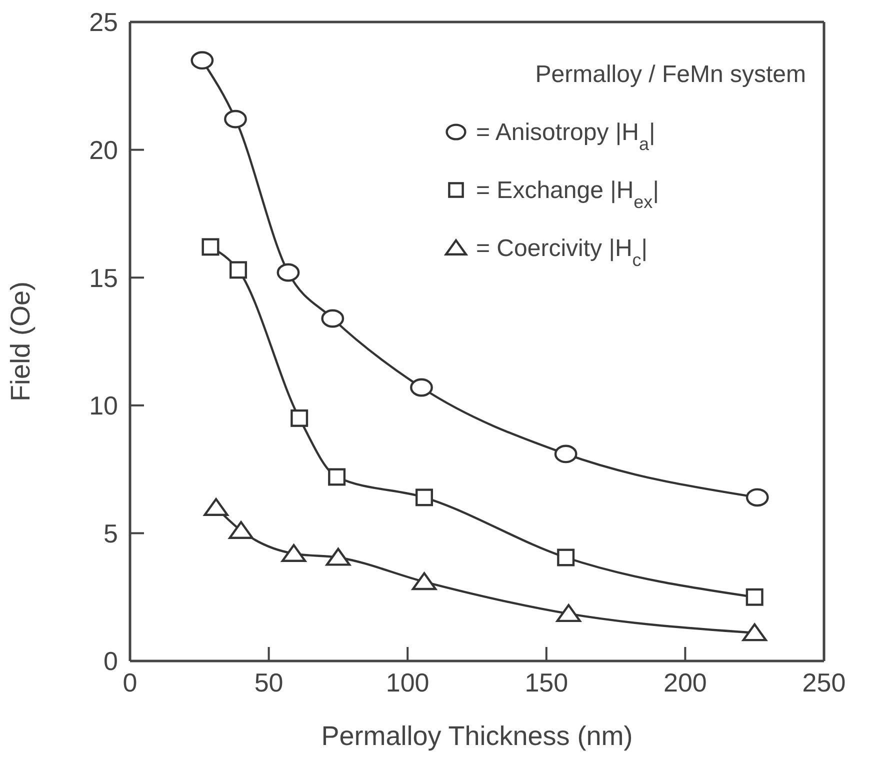 This screenshot has width=870, height=763. Describe the element at coordinates (111, 533) in the screenshot. I see `y-tick-label: 5` at that location.